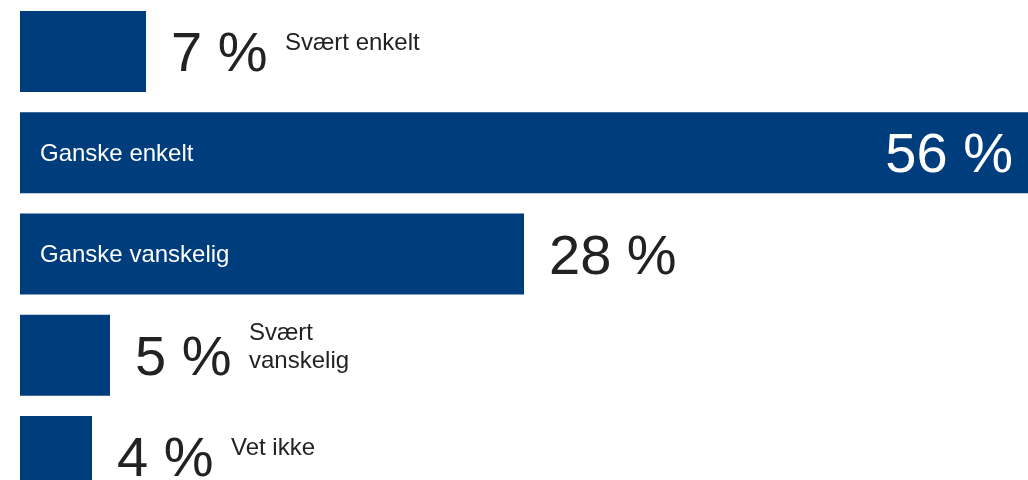 Image resolution: width=1028 pixels, height=480 pixels. Describe the element at coordinates (117, 153) in the screenshot. I see `y-tick-label: Ganske enkelt` at that location.